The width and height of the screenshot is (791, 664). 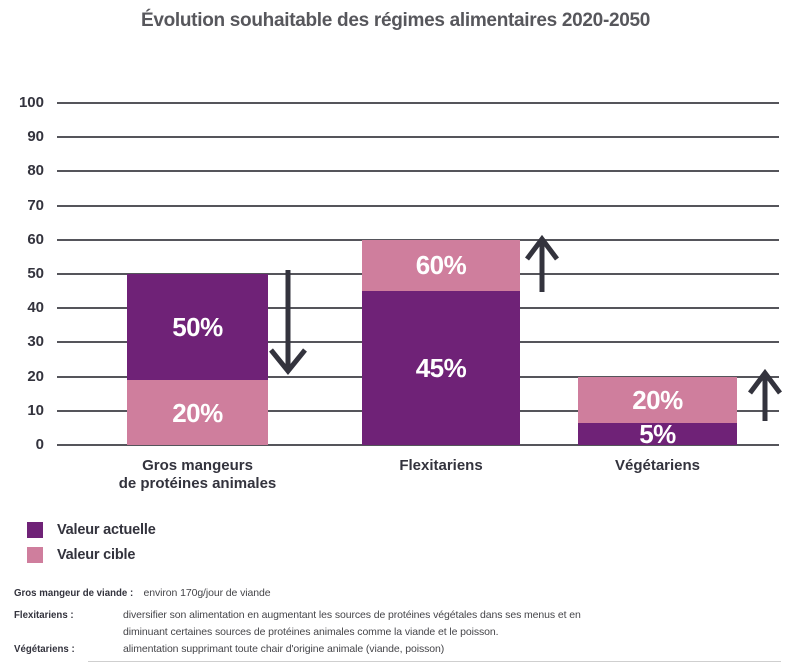 I want to click on y-axis-tick-label: 70, so click(x=35, y=205).